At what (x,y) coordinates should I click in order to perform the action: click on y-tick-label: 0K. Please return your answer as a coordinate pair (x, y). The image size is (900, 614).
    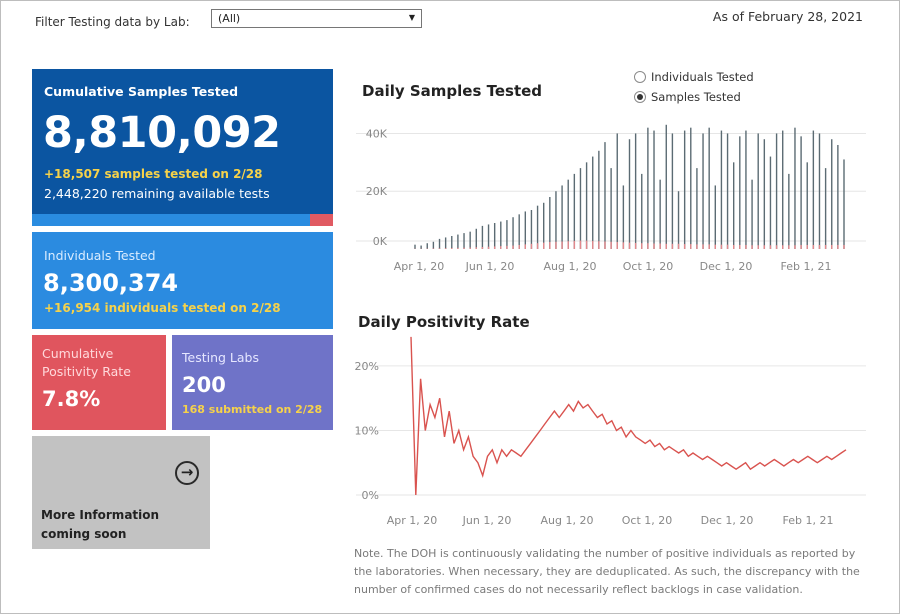
    Looking at the image, I should click on (380, 241).